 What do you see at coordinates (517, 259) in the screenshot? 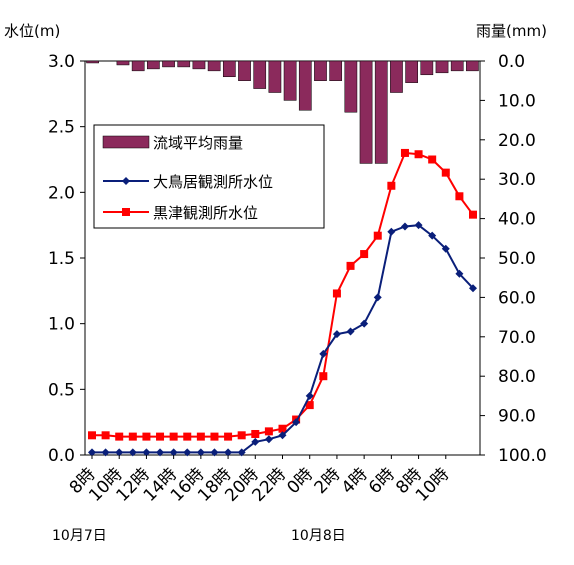
I see `y-tick-label-right: 50.0` at bounding box center [517, 259].